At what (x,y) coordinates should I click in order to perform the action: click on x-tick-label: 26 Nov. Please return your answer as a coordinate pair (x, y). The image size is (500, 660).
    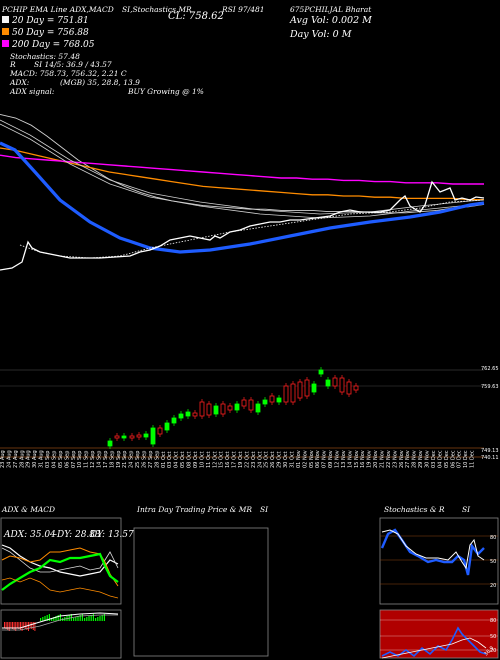
    Looking at the image, I should click on (402, 459).